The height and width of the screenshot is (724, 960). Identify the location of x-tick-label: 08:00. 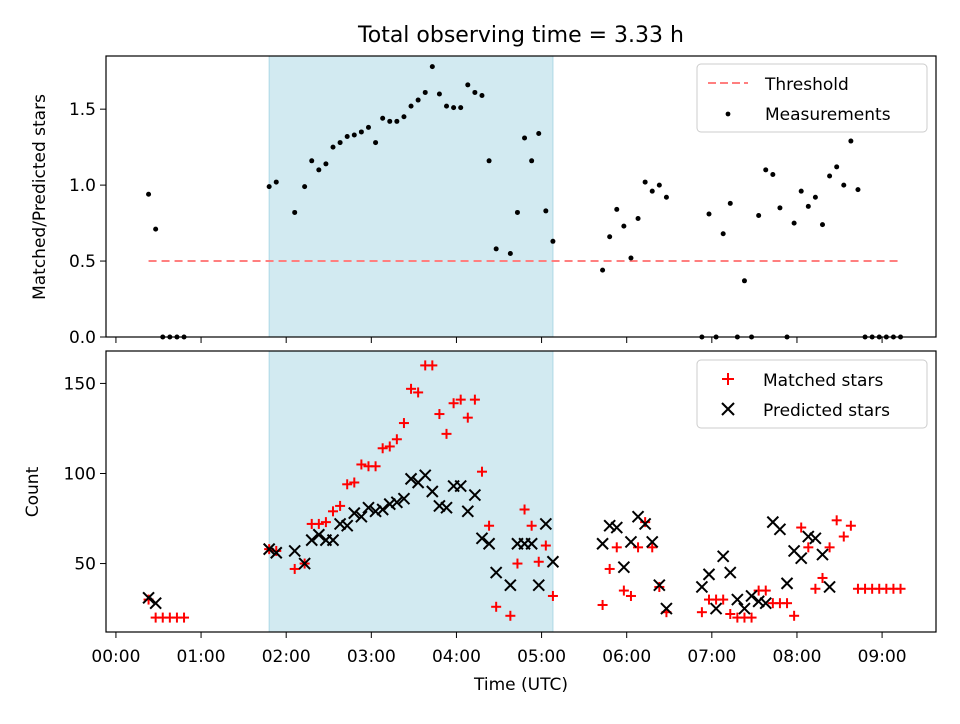
(796, 657).